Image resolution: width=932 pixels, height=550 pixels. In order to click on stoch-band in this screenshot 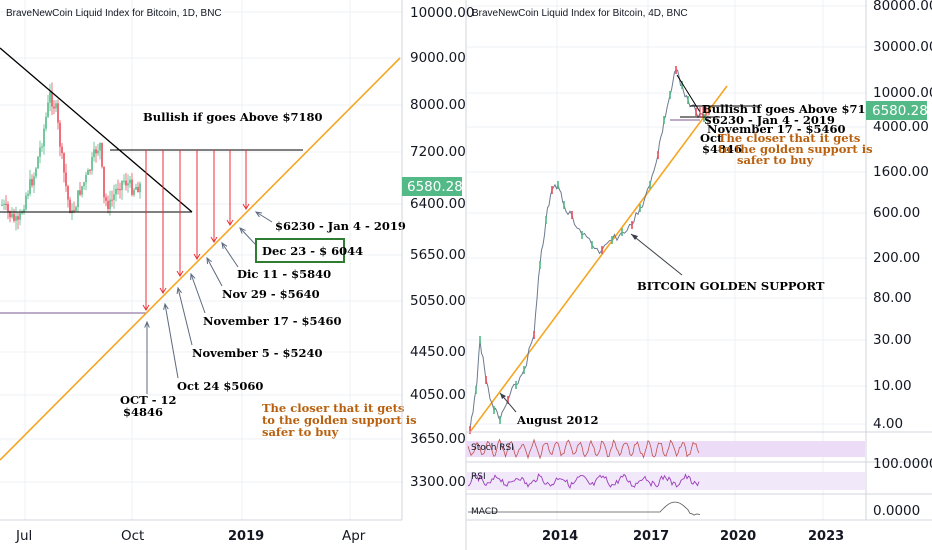, I will do `click(665, 449)`.